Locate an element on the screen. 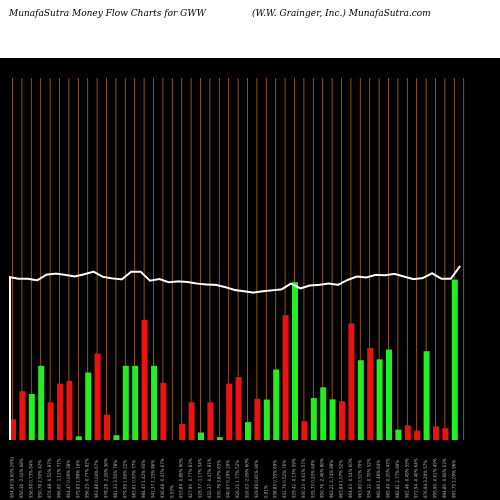 The height and width of the screenshot is (500, 500). x-tick-label: 982.81 2.77% 89% is located at coordinates (397, 479).